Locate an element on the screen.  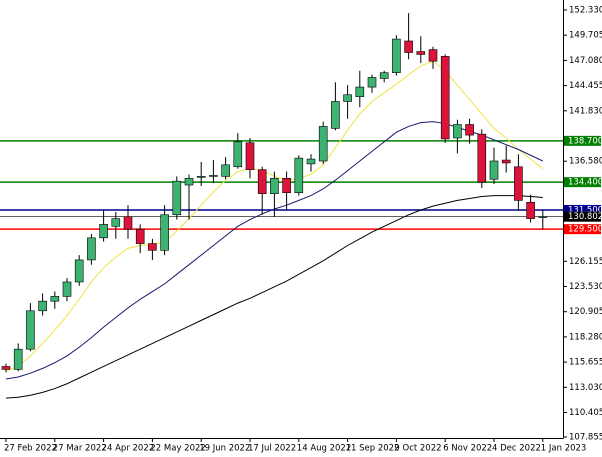
x-tick-label: 9 Oct 2022 is located at coordinates (417, 449).